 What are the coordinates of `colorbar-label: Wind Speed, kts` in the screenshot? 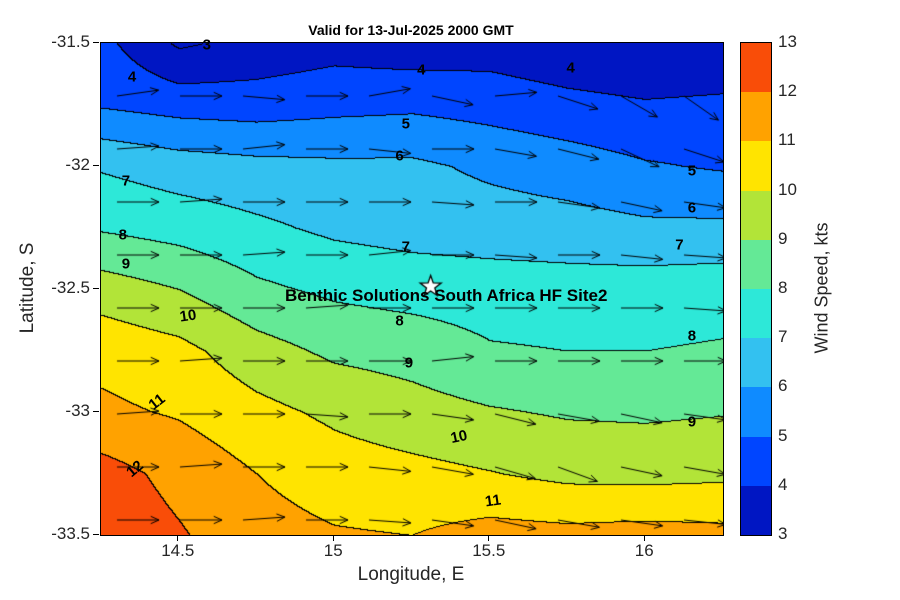 It's located at (821, 288).